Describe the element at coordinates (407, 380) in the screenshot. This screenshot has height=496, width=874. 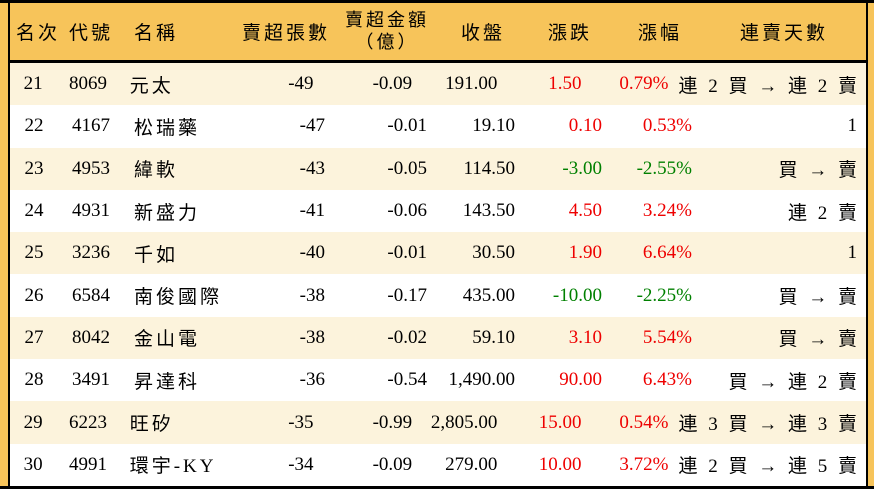
I see `cell-amount: -0.54` at that location.